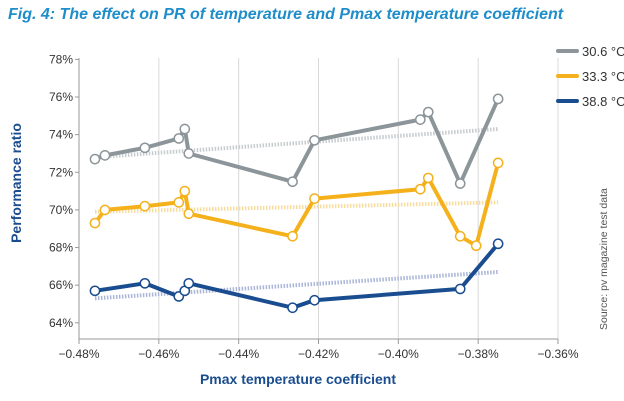 This screenshot has height=401, width=624. Describe the element at coordinates (603, 51) in the screenshot. I see `legend-label: 30.6 °C` at that location.